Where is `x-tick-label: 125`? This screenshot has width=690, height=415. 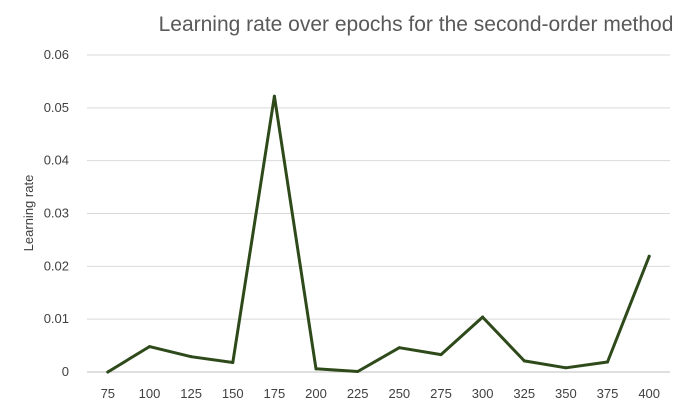
x-tick-label: 125 is located at coordinates (191, 393).